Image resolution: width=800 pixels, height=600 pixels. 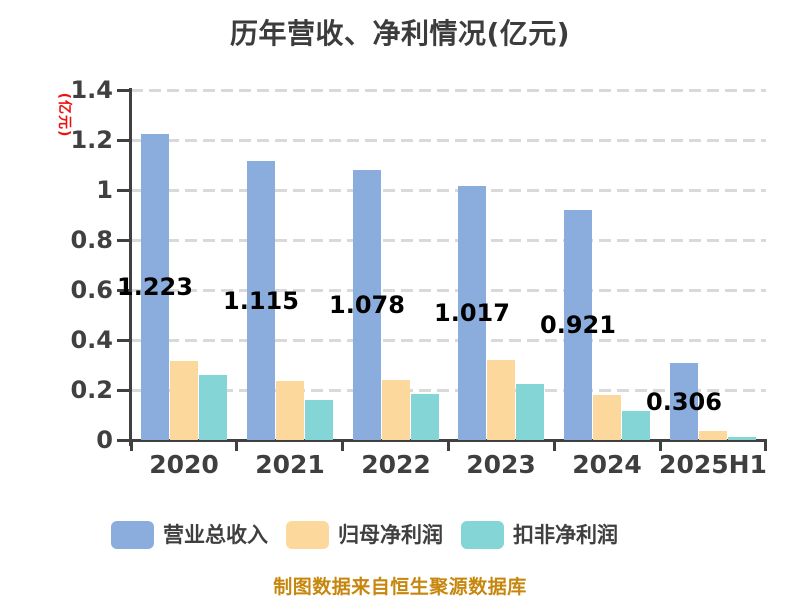 What do you see at coordinates (390, 535) in the screenshot?
I see `legend-label: 归母净利润` at bounding box center [390, 535].